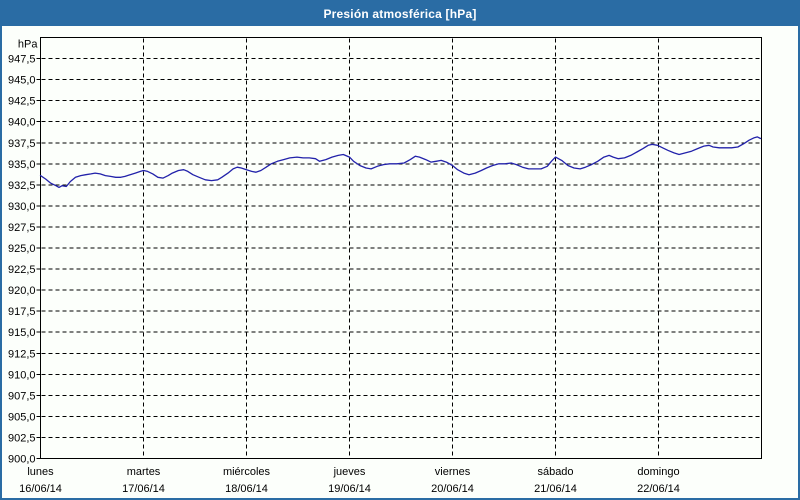  I want to click on y-tick-label: 947,5, so click(22, 60).